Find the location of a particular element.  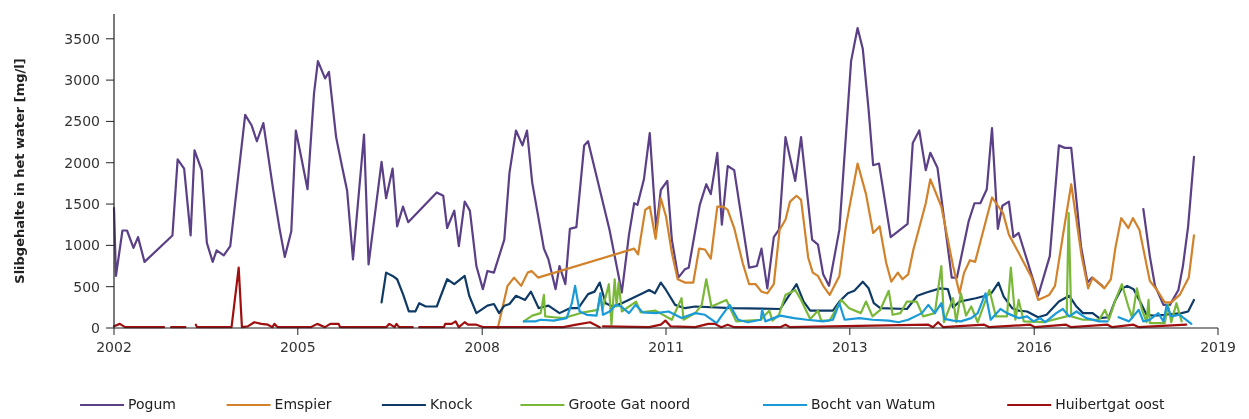

legend-label: Knock is located at coordinates (451, 404).